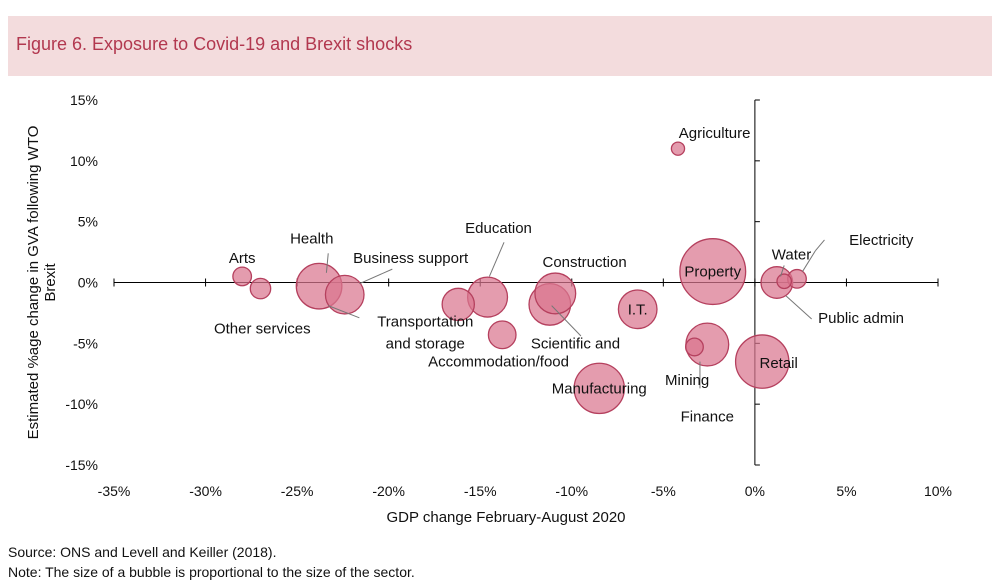 The image size is (1004, 588). What do you see at coordinates (50, 281) in the screenshot?
I see `y-axis-title-line: Brexit` at bounding box center [50, 281].